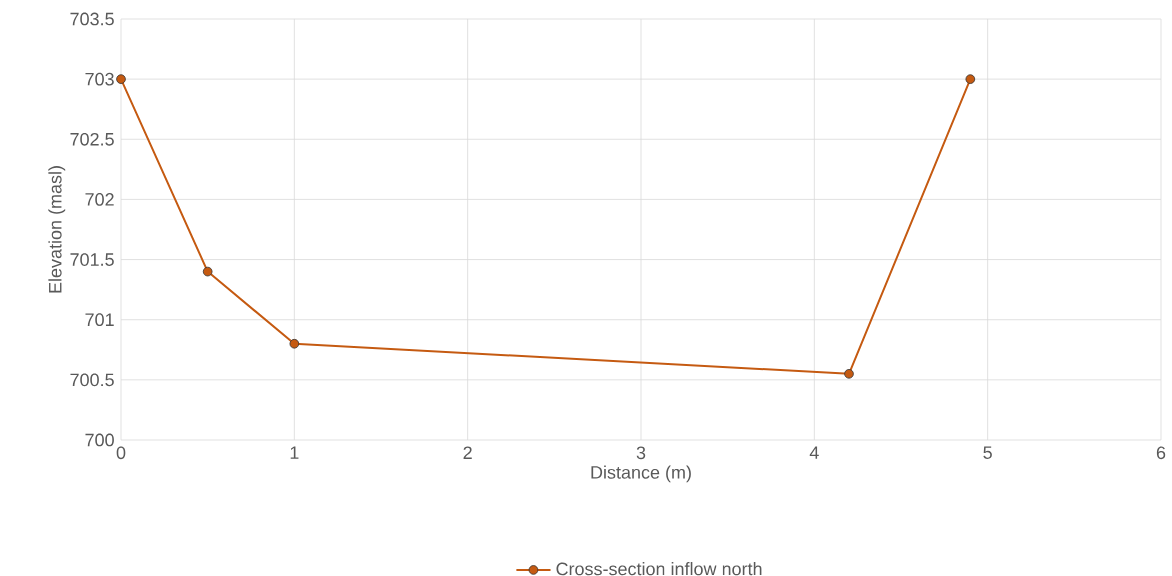 This screenshot has height=576, width=1172. I want to click on legend-label: Cross-section inflow north, so click(659, 569).